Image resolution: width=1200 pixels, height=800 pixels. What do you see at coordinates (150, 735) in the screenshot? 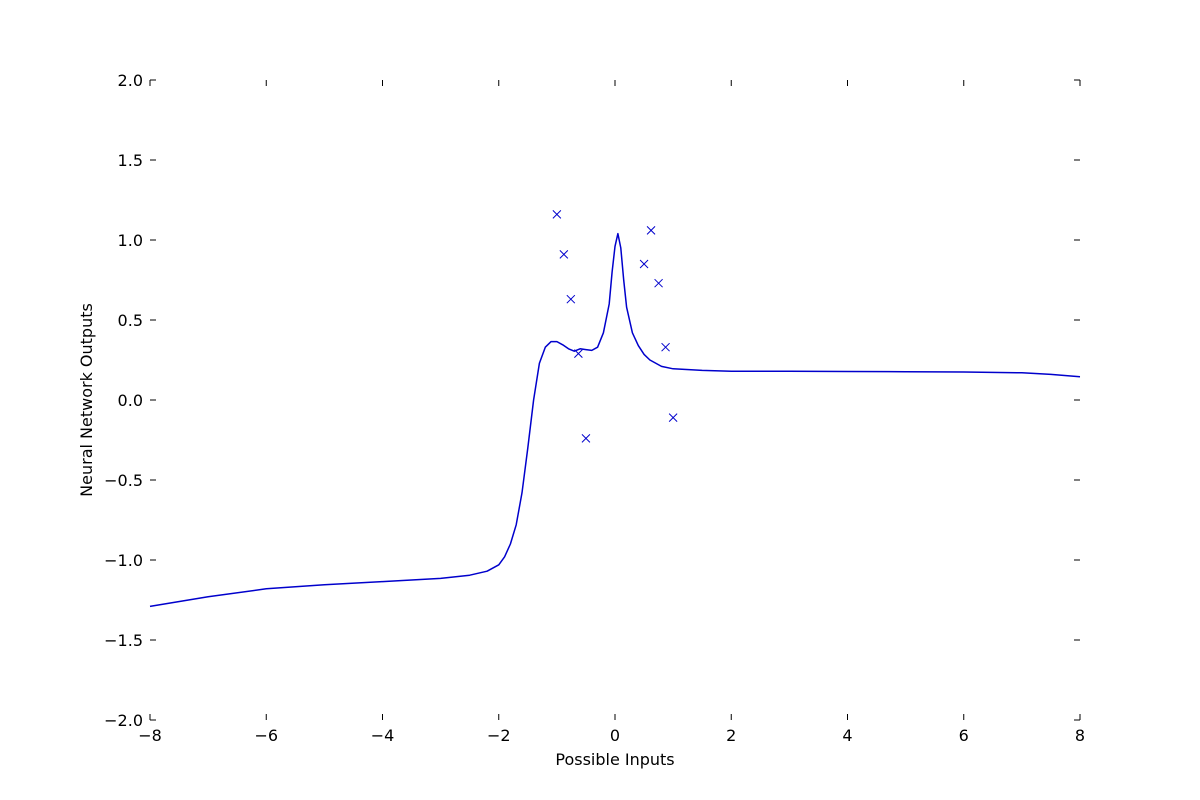
I see `x-tick-label: −8` at bounding box center [150, 735].